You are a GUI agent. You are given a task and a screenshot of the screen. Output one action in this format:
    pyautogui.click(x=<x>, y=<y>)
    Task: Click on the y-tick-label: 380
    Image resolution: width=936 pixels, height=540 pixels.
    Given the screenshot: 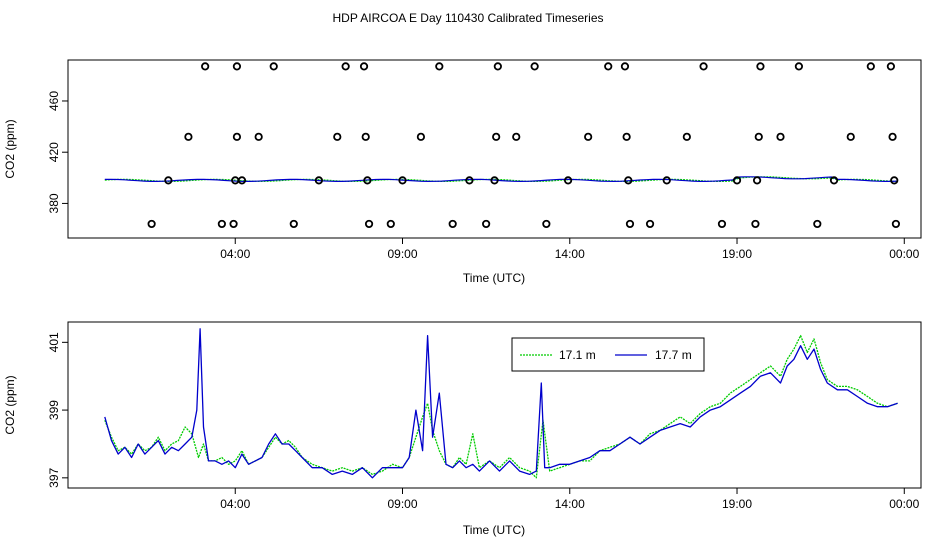 What is the action you would take?
    pyautogui.click(x=54, y=203)
    